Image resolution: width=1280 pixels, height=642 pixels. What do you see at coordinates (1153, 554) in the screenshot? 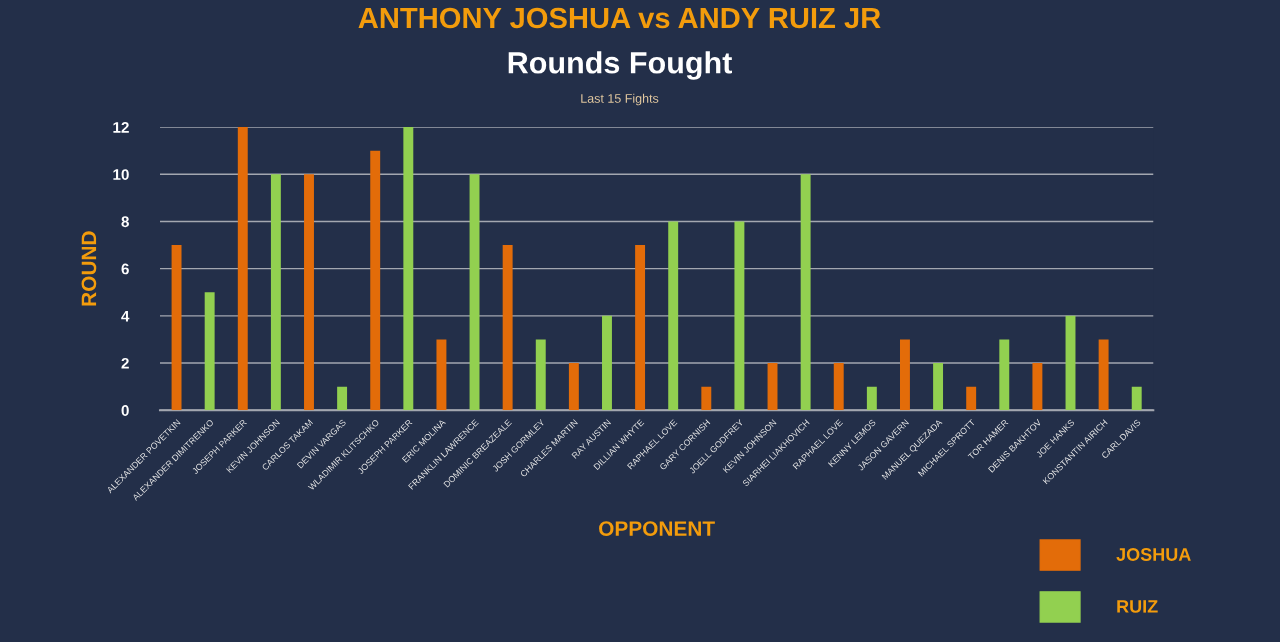
I see `legend-label: JOSHUA` at bounding box center [1153, 554].